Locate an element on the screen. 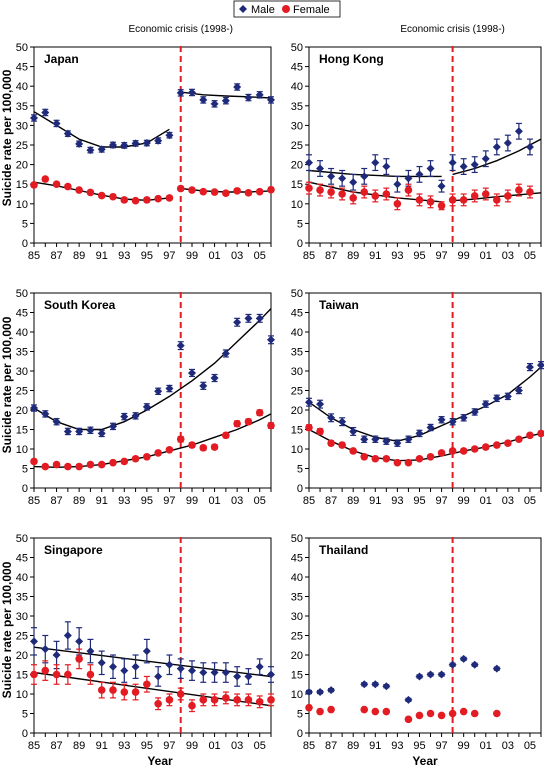 Image resolution: width=544 pixels, height=769 pixels. x-tick-label: 01 is located at coordinates (486, 501).